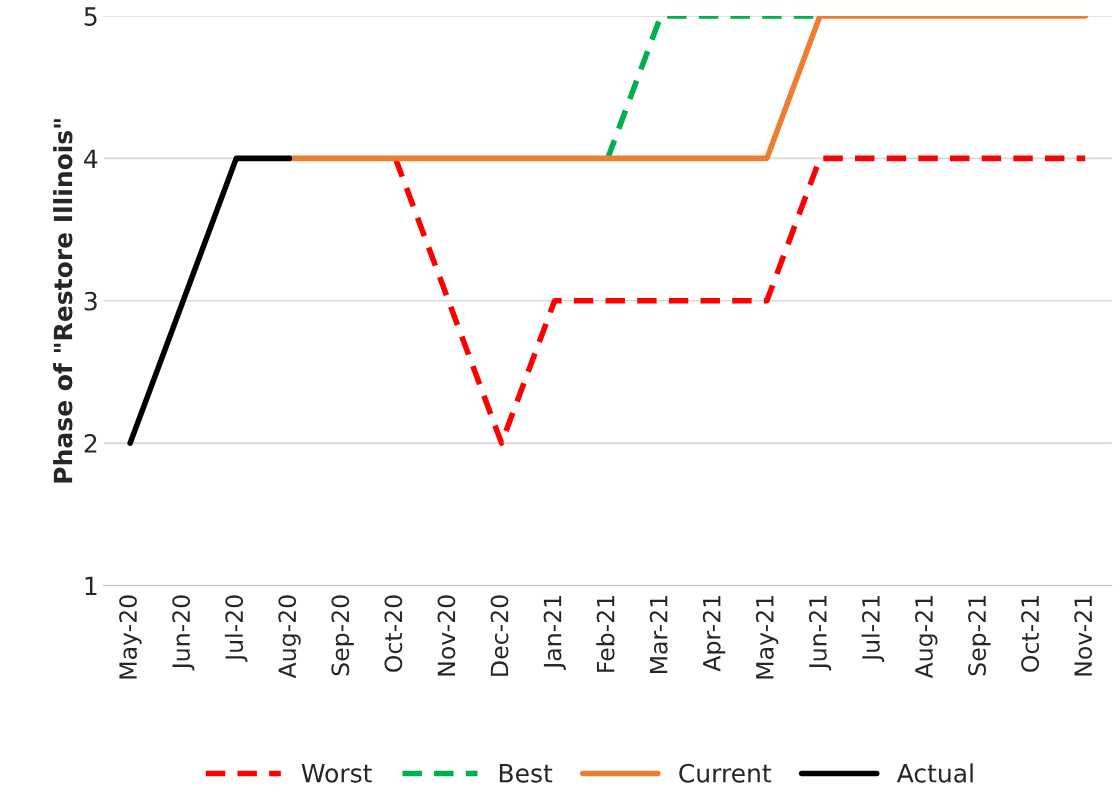 The width and height of the screenshot is (1114, 802). Describe the element at coordinates (393, 633) in the screenshot. I see `x-tick-label: Oct-20` at that location.